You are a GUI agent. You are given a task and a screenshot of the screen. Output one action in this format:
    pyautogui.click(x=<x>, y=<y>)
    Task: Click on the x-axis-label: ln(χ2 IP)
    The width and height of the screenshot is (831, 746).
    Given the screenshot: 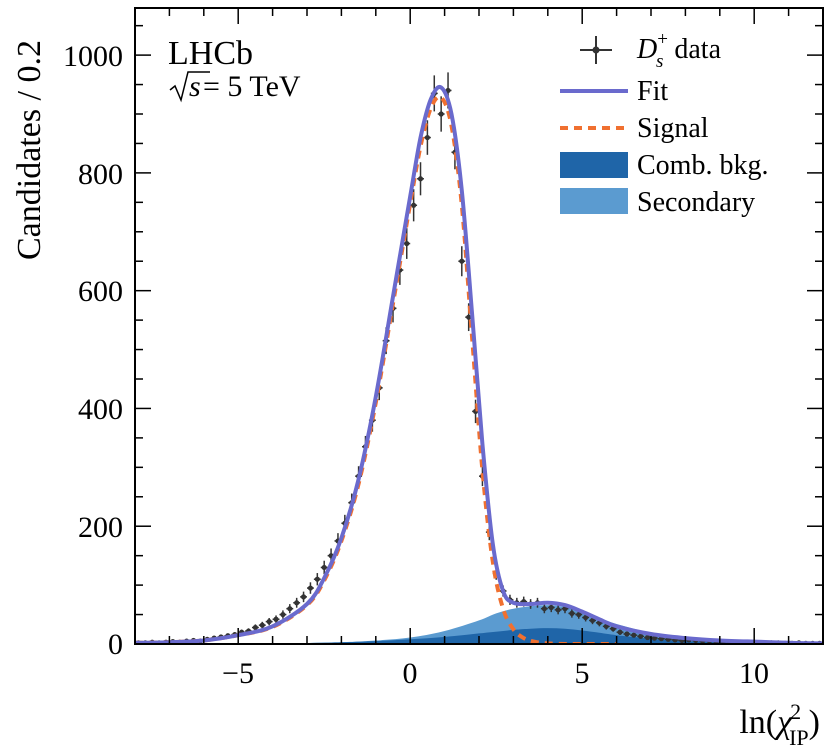 What is the action you would take?
    pyautogui.click(x=779, y=722)
    